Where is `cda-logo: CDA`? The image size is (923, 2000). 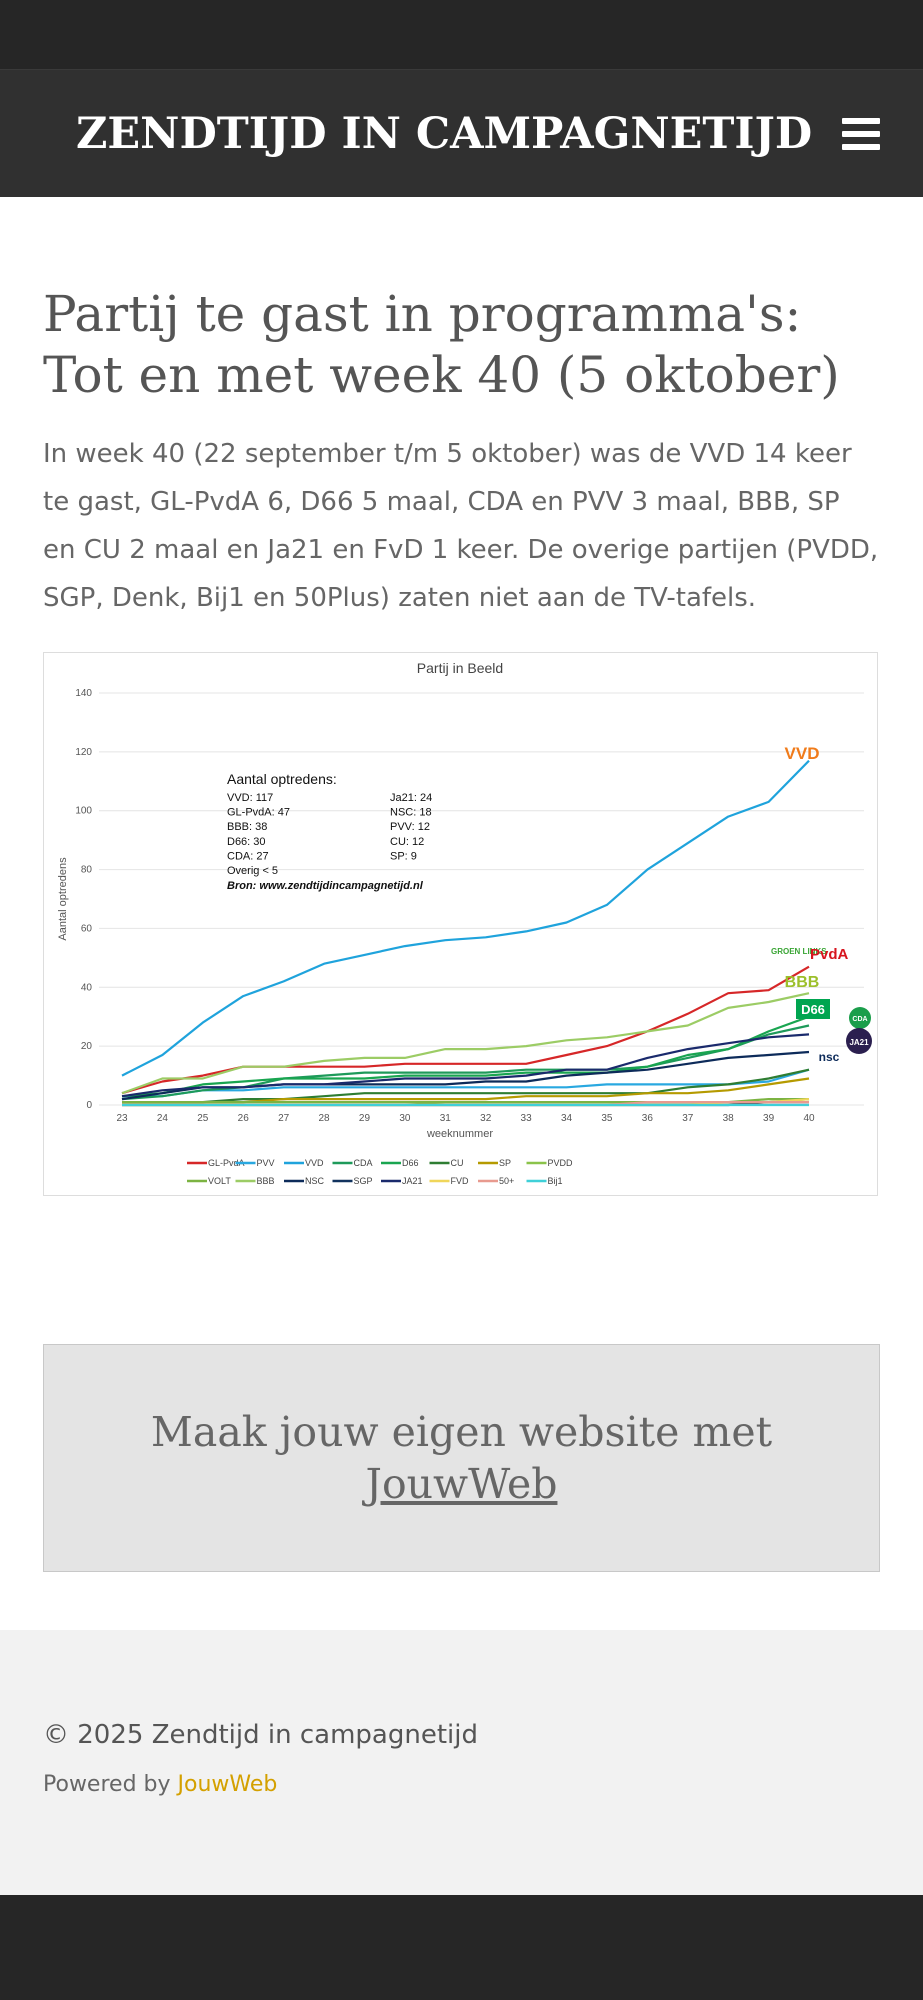
cda-logo: CDA is located at coordinates (859, 1019).